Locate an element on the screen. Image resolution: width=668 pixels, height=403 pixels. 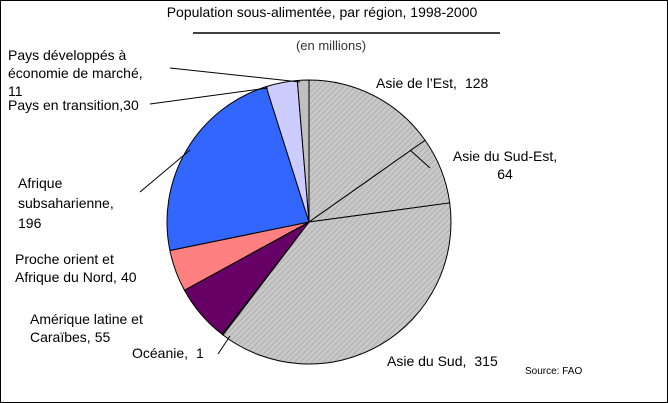
label-line: économie de marché, is located at coordinates (75, 73).